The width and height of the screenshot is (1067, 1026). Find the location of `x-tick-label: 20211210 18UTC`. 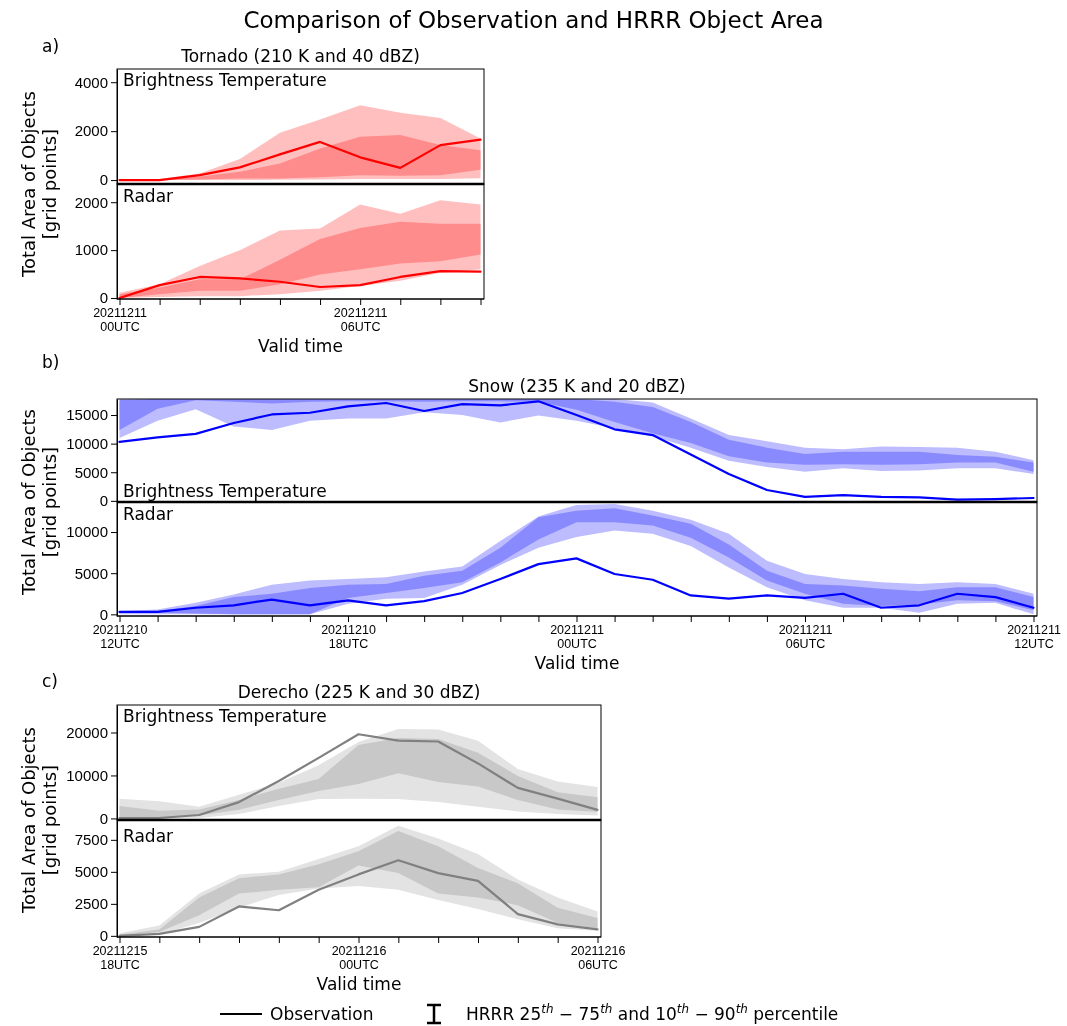

x-tick-label: 20211210 18UTC is located at coordinates (348, 637).